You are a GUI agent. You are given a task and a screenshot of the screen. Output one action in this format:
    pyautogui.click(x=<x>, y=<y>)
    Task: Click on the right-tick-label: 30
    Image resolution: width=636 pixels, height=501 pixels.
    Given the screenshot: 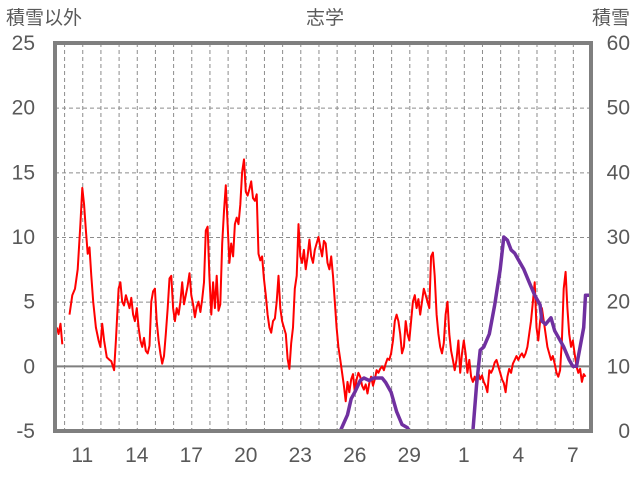 What is the action you would take?
    pyautogui.click(x=618, y=237)
    